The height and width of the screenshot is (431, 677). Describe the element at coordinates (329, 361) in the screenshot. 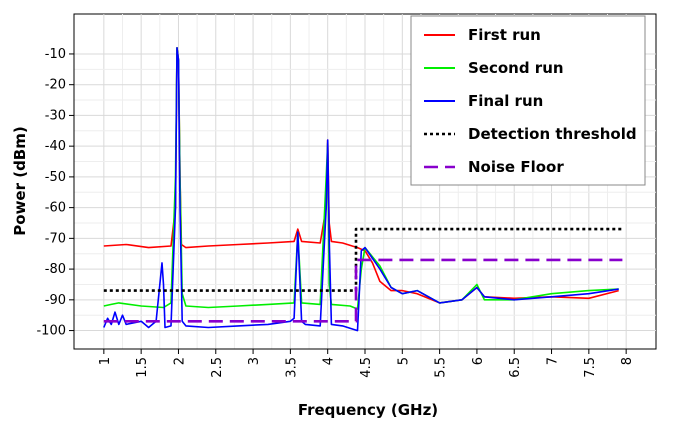

I see `x-tick-label: 4` at that location.